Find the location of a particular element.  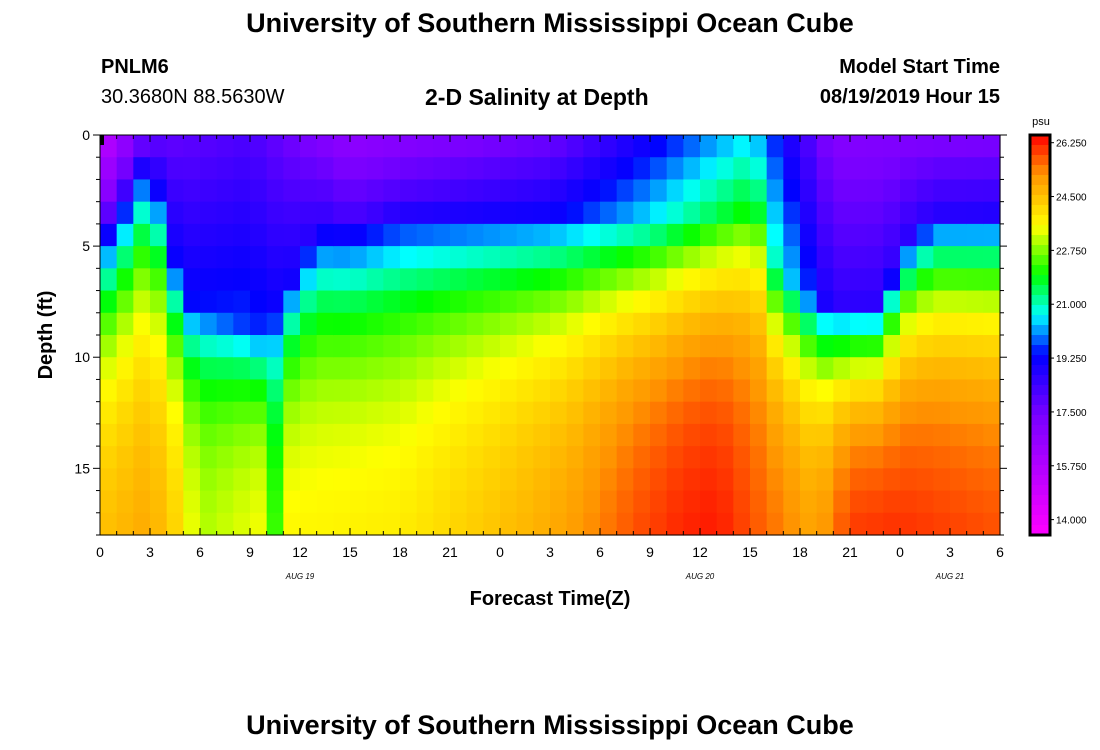

y-tick-label: 10 is located at coordinates (82, 357).